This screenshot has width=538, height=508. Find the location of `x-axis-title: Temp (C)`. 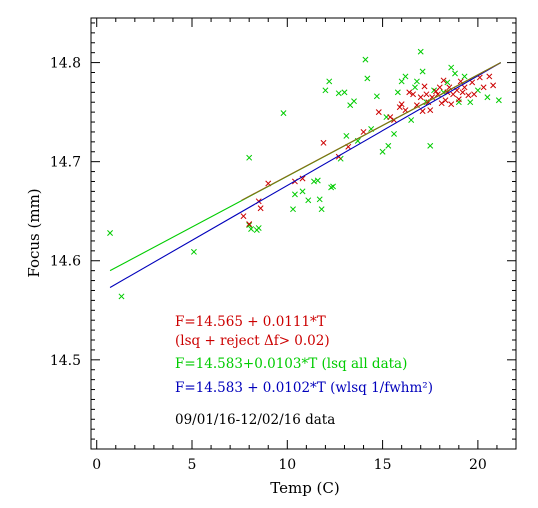

x-axis-title: Temp (C) is located at coordinates (305, 488).